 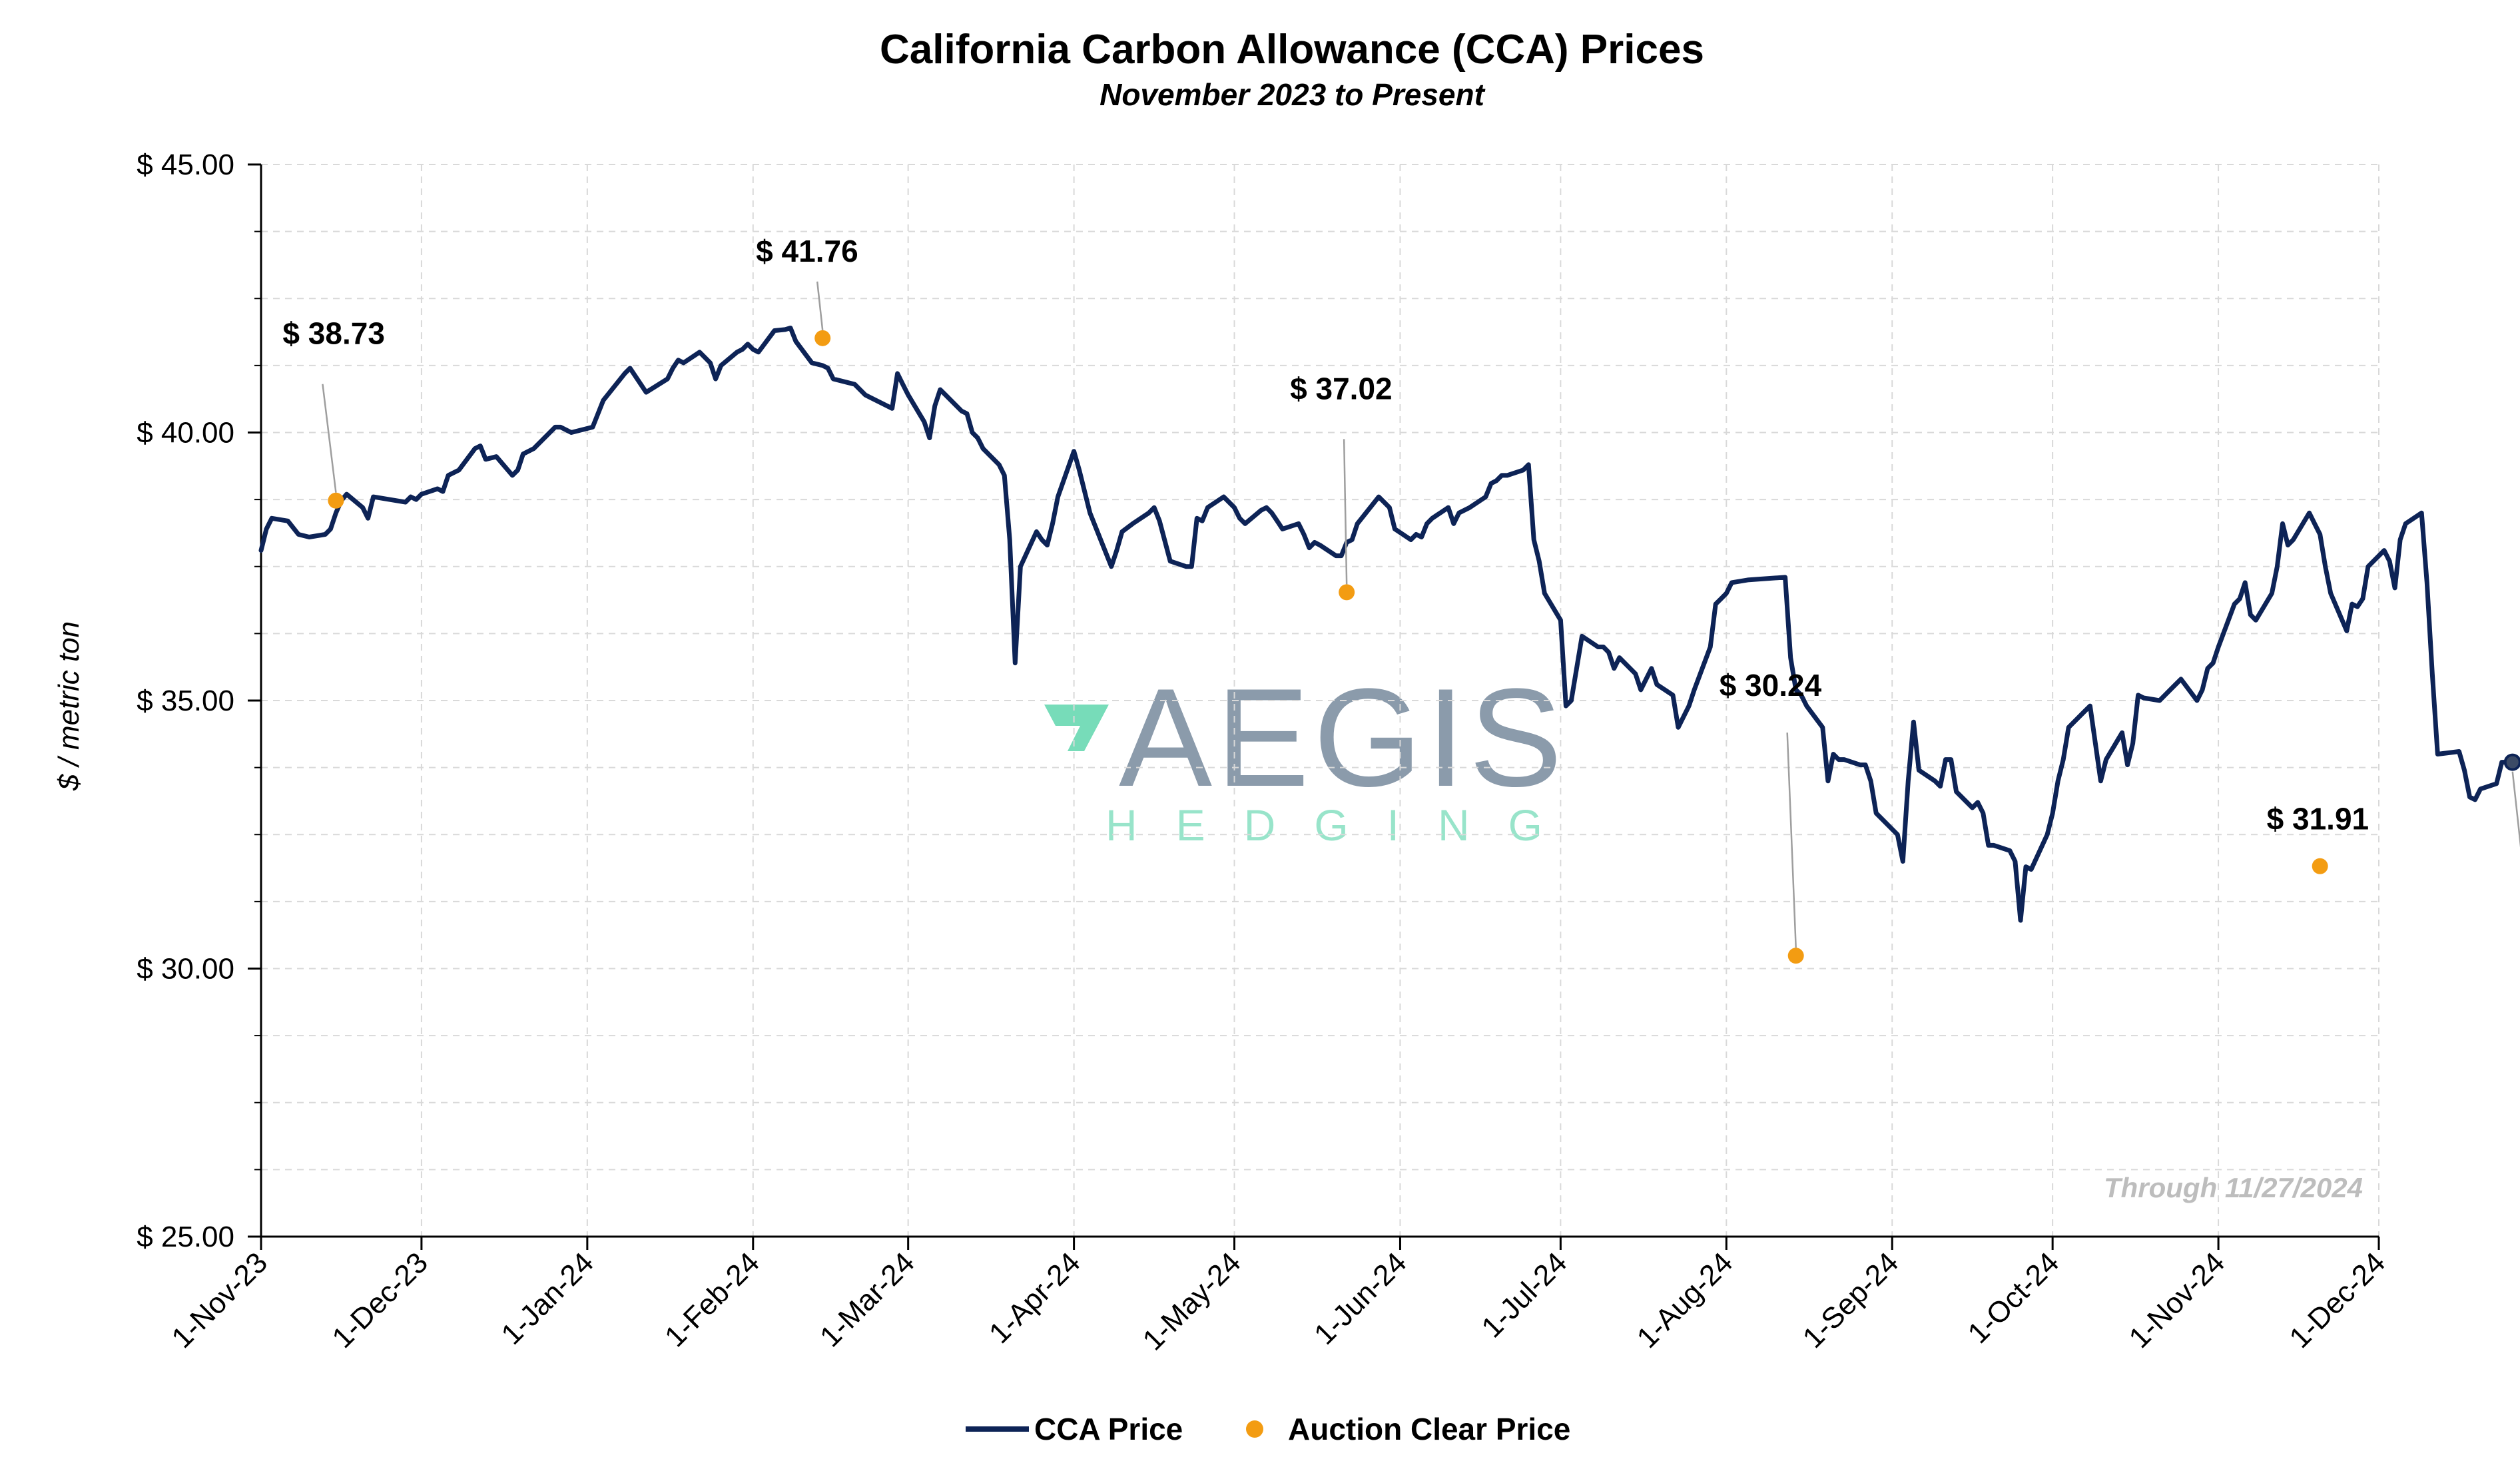 I want to click on chart-title: California Carbon Allowance (CCA) Prices, so click(x=1292, y=50).